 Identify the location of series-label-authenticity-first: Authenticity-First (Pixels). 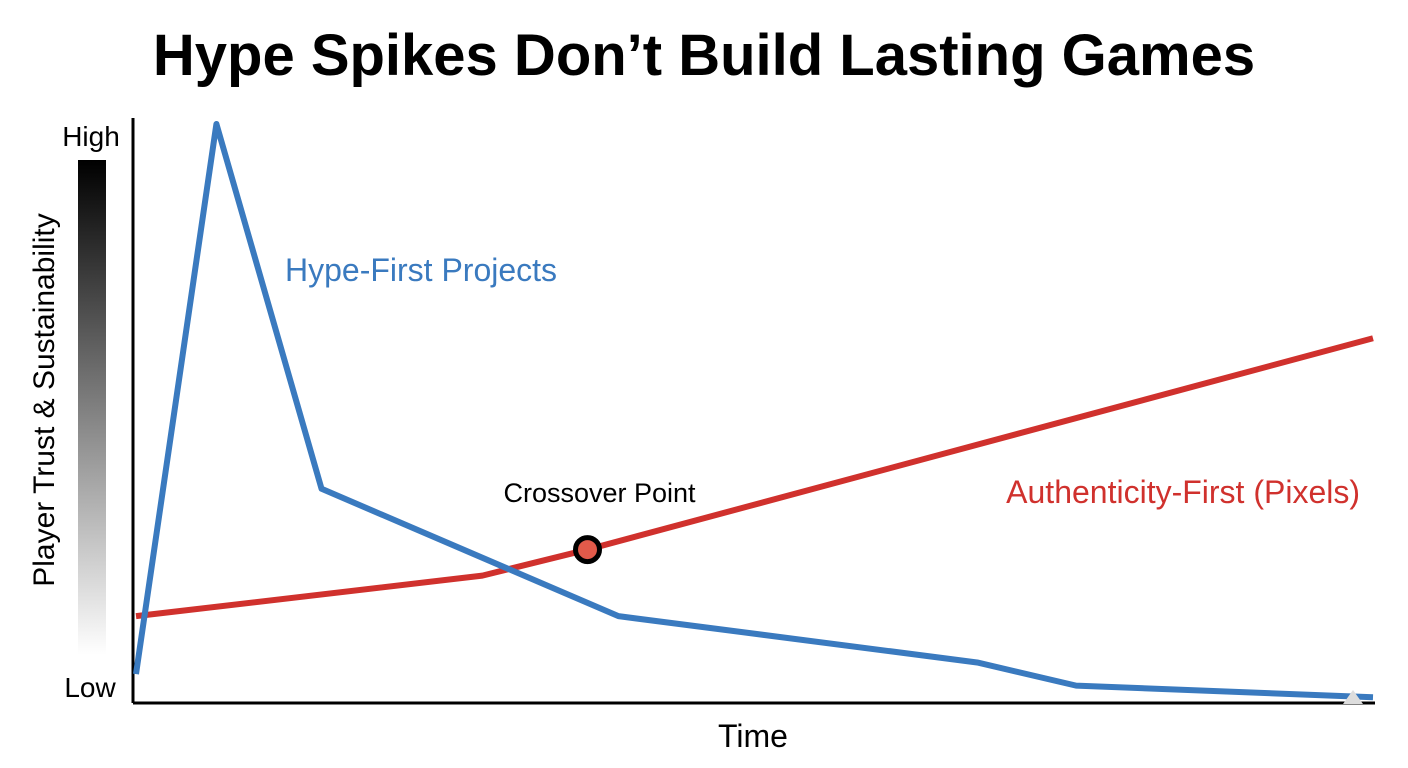
(1183, 492).